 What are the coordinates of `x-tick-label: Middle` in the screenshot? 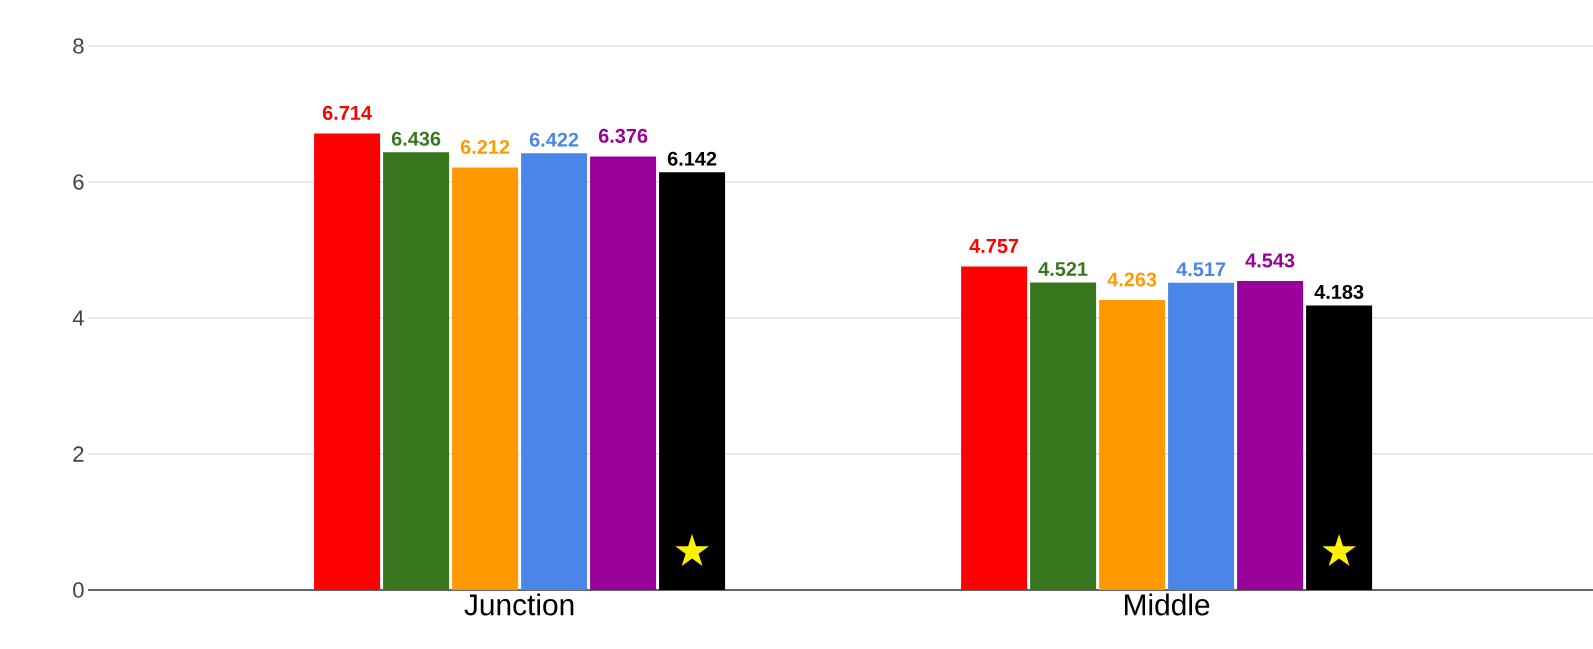 It's located at (1167, 604).